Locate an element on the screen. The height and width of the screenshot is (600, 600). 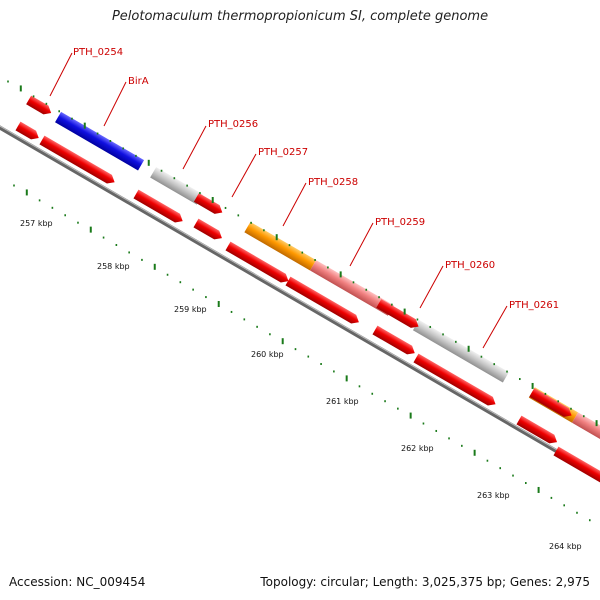
kbp-tick-label: 258 kbp is located at coordinates (113, 266).